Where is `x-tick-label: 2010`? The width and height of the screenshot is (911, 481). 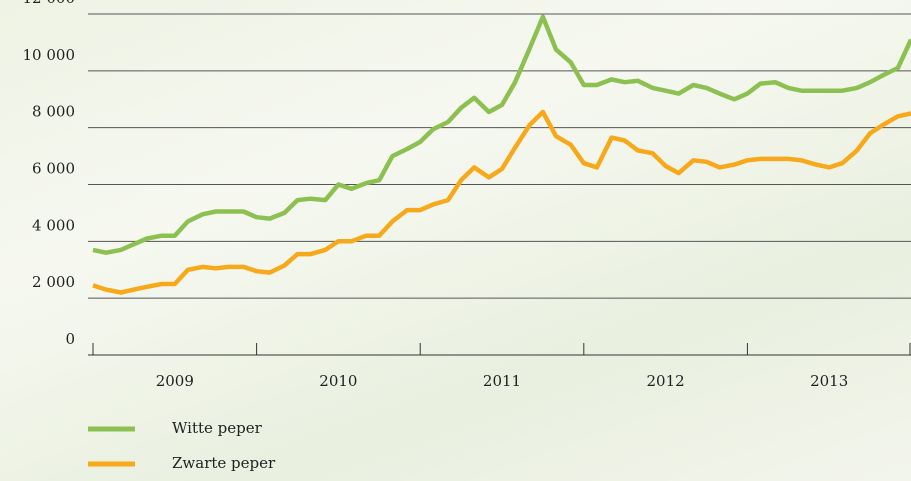 x-tick-label: 2010 is located at coordinates (338, 381).